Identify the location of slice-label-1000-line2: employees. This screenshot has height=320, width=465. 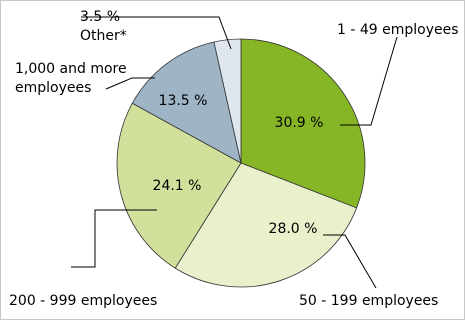
(53, 88).